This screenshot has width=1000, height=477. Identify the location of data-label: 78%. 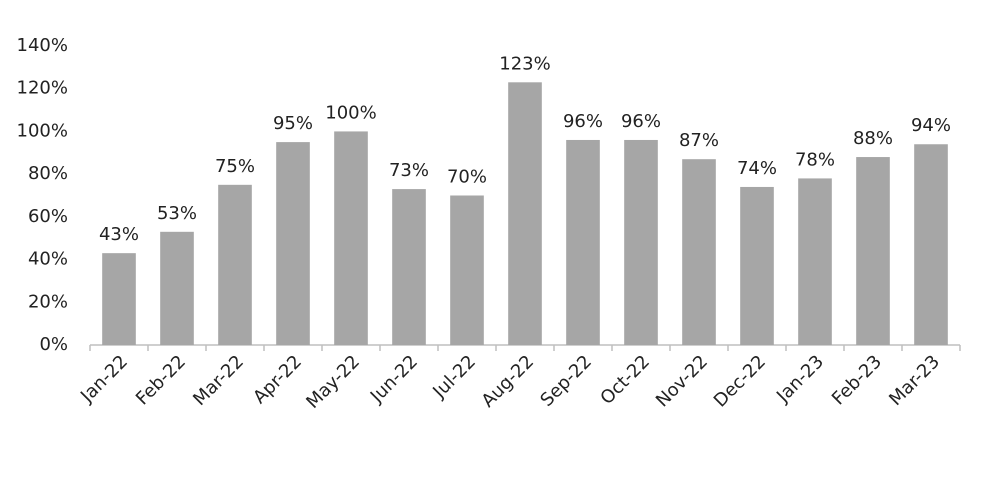
(815, 159).